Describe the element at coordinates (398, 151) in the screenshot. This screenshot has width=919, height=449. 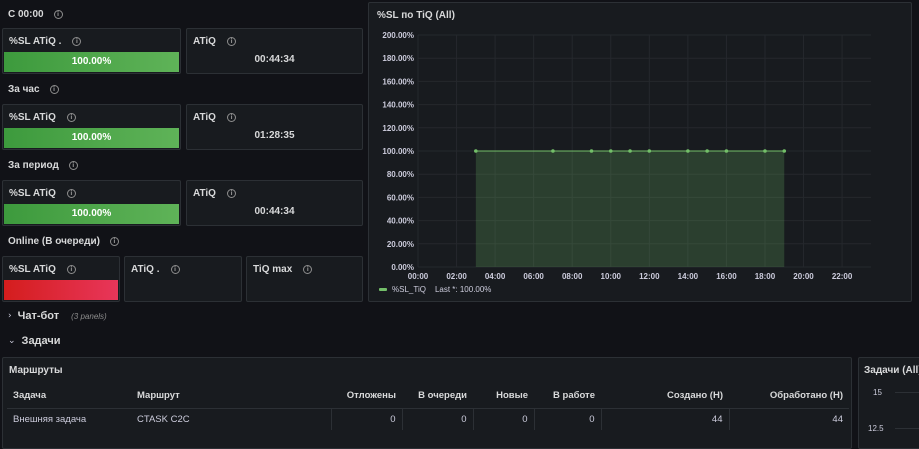
I see `y-tick-label: 100.00%` at that location.